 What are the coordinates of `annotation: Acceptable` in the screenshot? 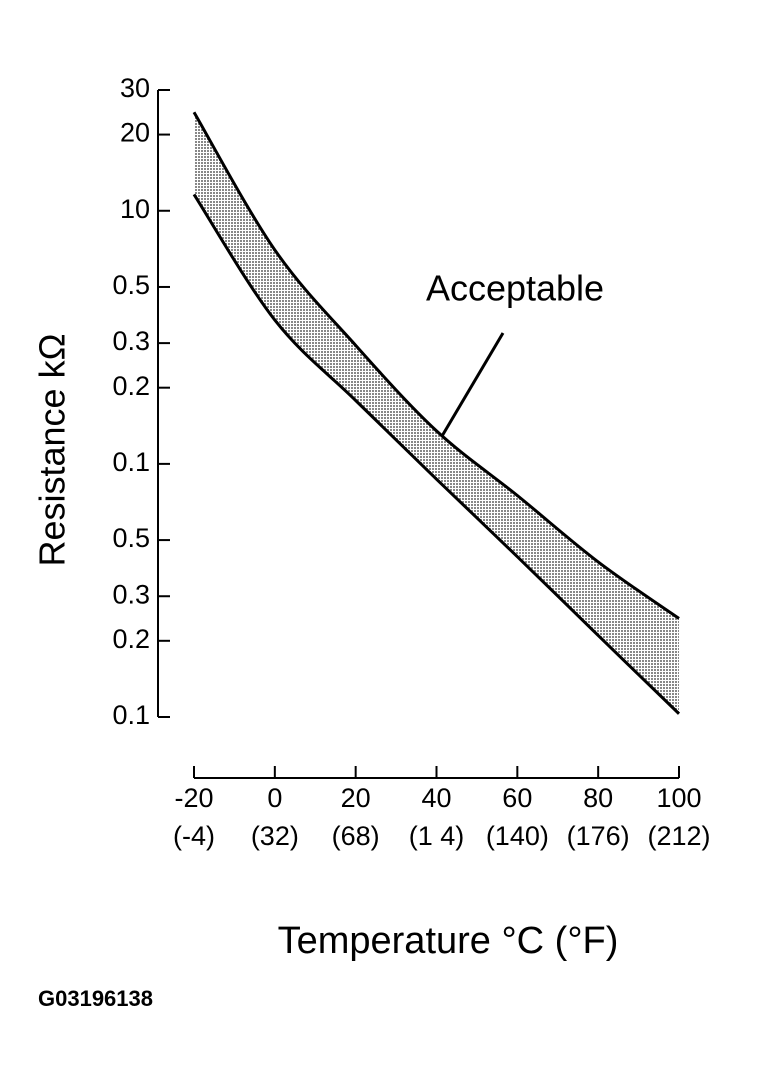 It's located at (515, 288).